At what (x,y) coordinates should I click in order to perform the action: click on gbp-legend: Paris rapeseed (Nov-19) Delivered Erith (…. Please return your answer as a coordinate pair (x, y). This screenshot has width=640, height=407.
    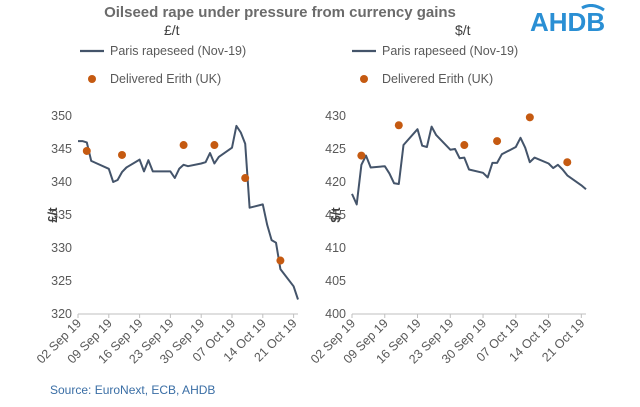
    Looking at the image, I should click on (163, 65).